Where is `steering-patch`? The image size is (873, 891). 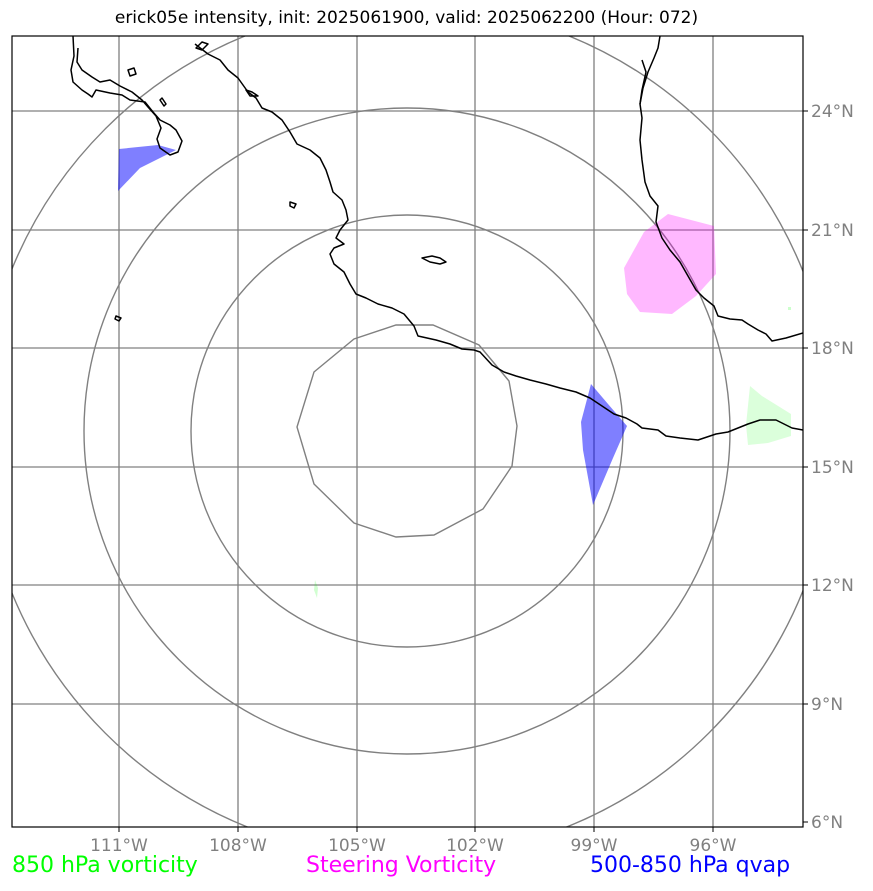 steering-patch is located at coordinates (670, 264).